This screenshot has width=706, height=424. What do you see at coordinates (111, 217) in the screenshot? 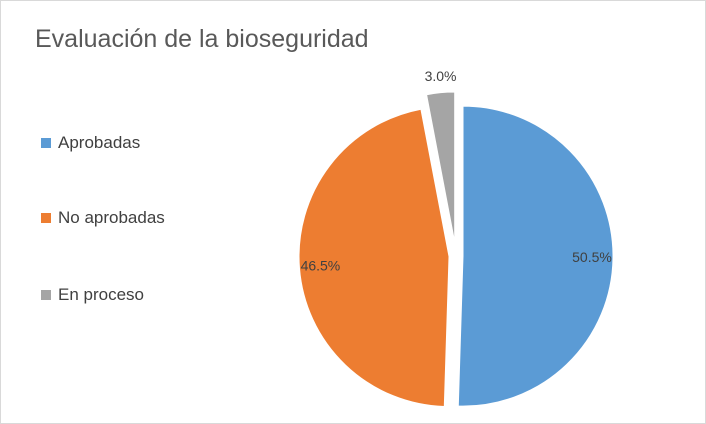
I see `legend-label-no-aprobadas: No aprobadas` at bounding box center [111, 217].